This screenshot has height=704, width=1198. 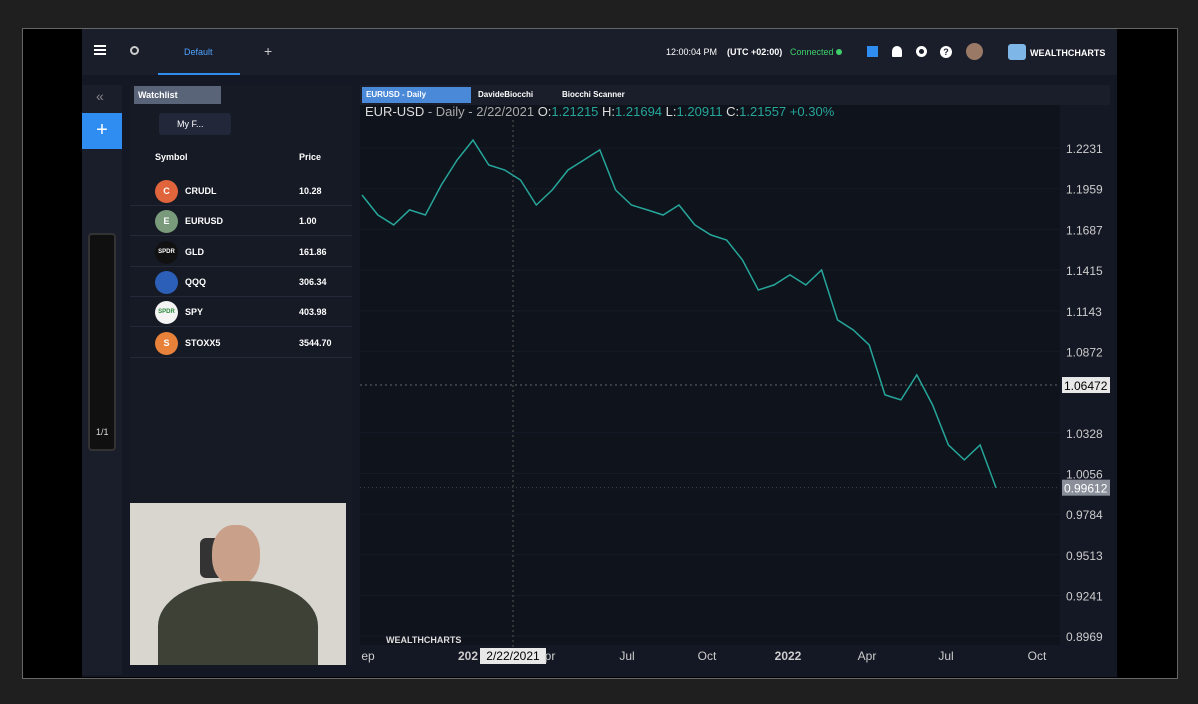 I want to click on watchlist-tab: Watchlist, so click(x=177, y=95).